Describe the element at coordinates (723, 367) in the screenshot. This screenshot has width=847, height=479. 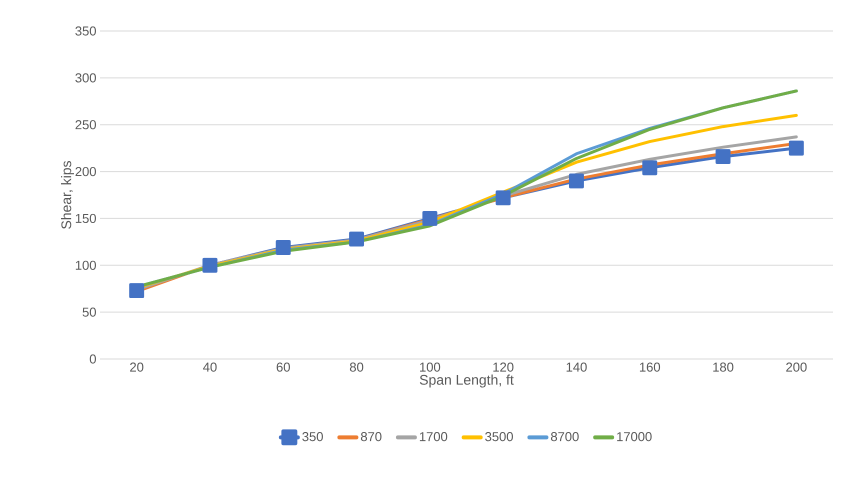
I see `x-tick-label: 180` at that location.